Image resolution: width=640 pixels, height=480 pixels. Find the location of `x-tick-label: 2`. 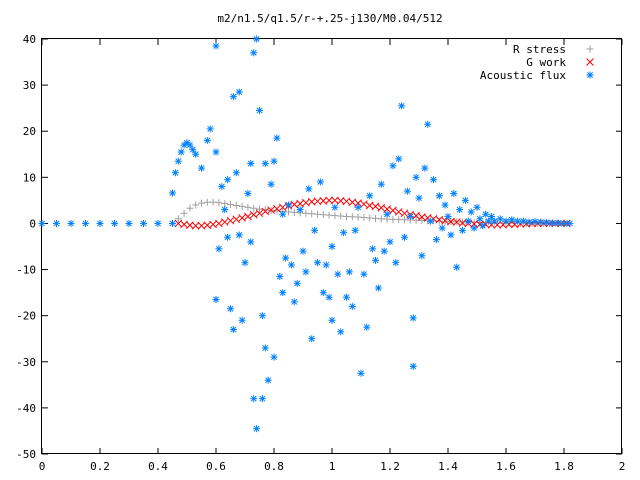

x-tick-label: 2 is located at coordinates (622, 466).